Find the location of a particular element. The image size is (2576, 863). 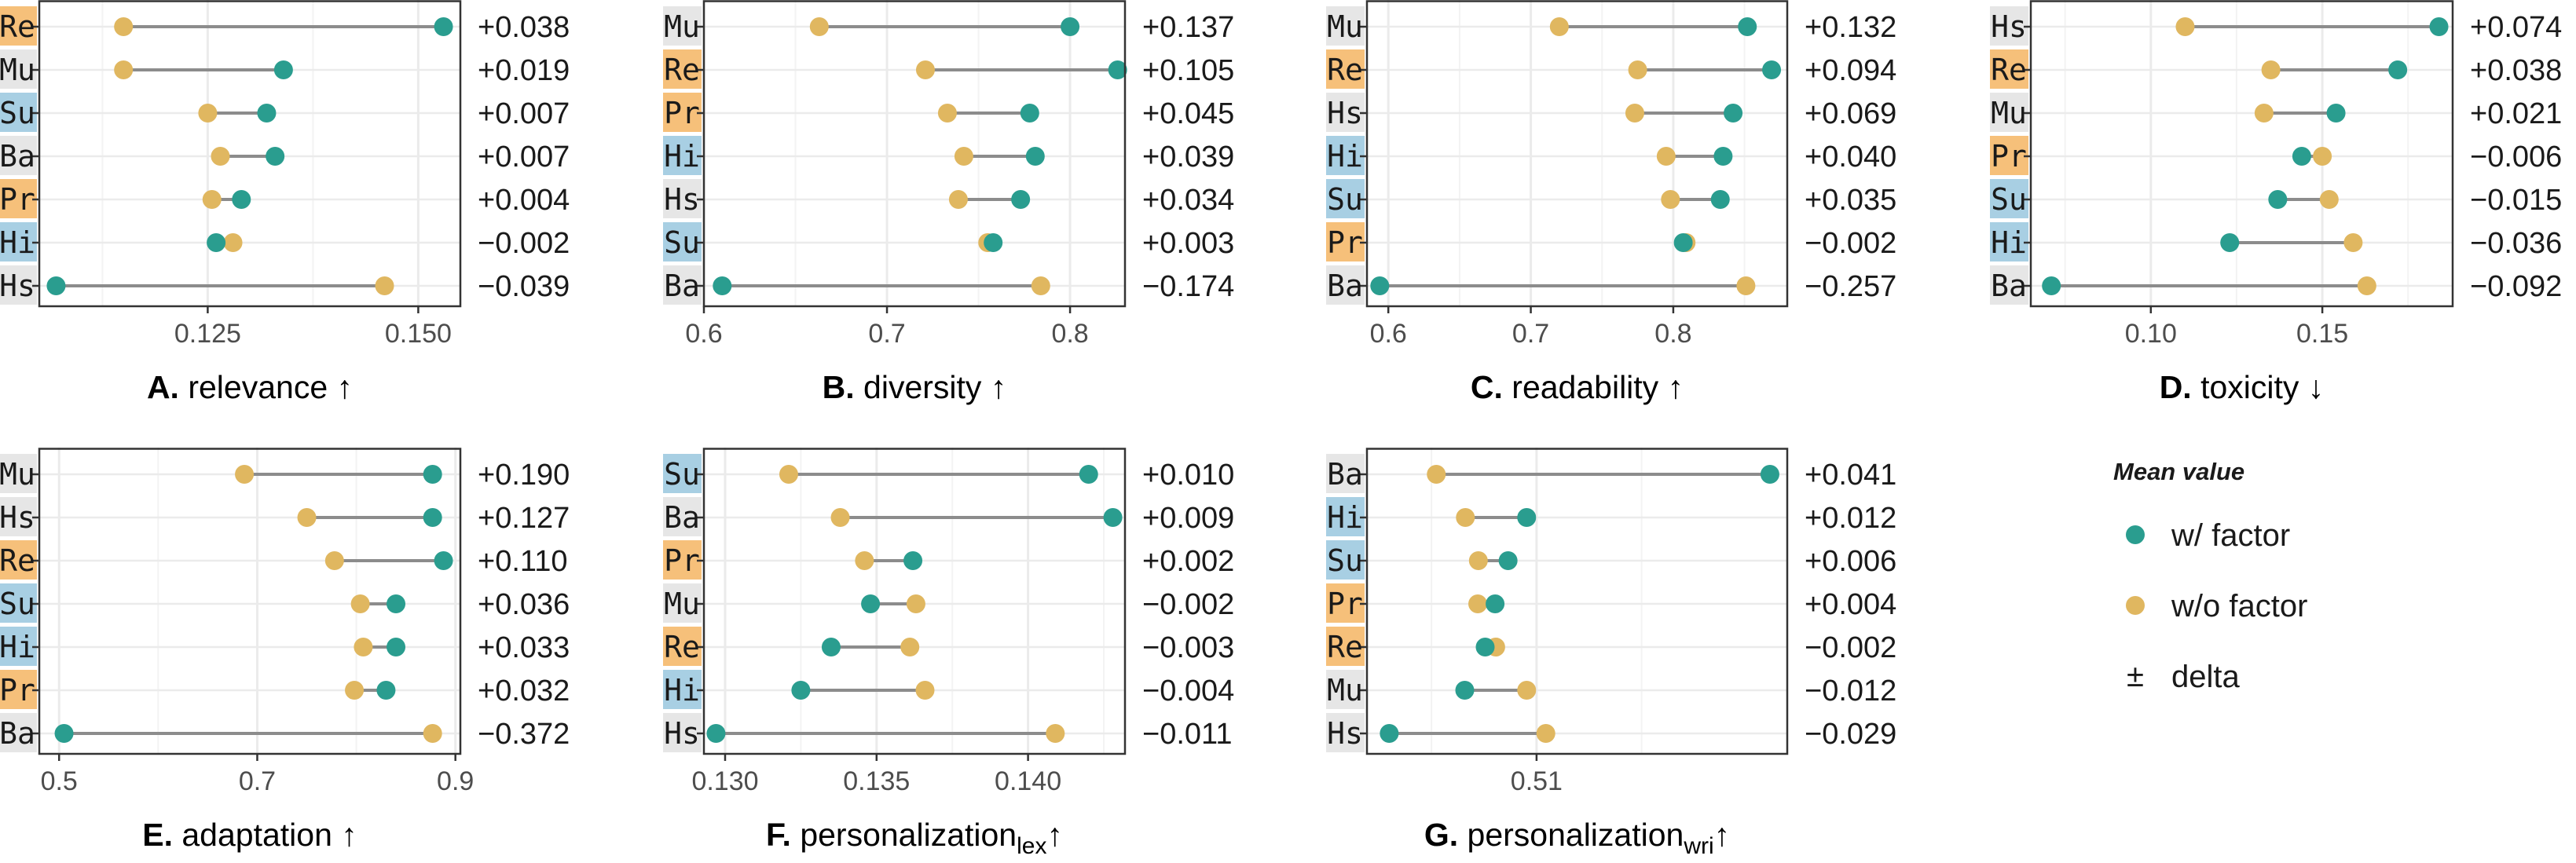

data-row-hi: Hi +0.040 is located at coordinates (1611, 155).